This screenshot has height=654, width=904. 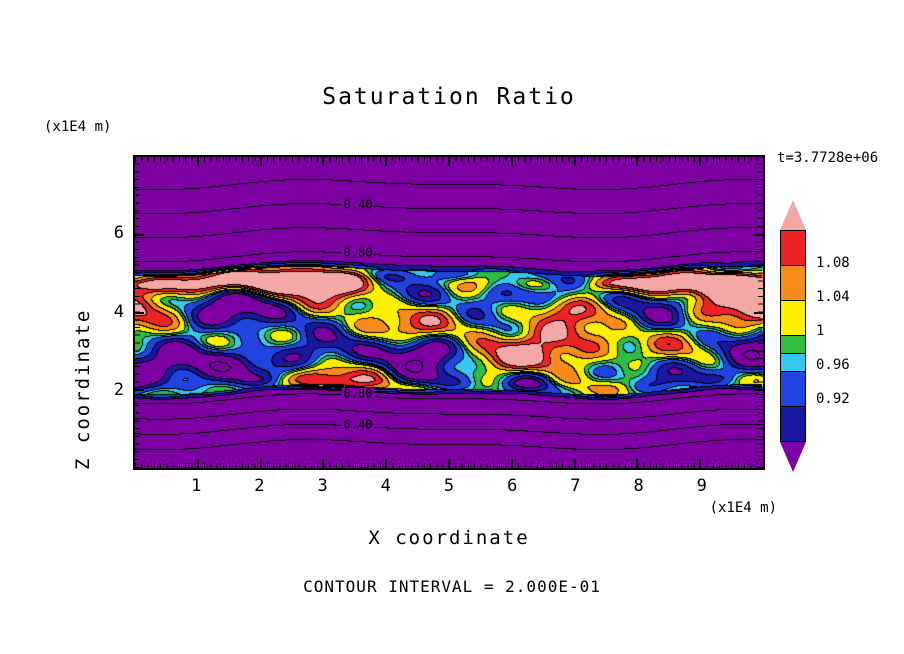 I want to click on y-axis-title: Z coordinate, so click(x=83, y=389).